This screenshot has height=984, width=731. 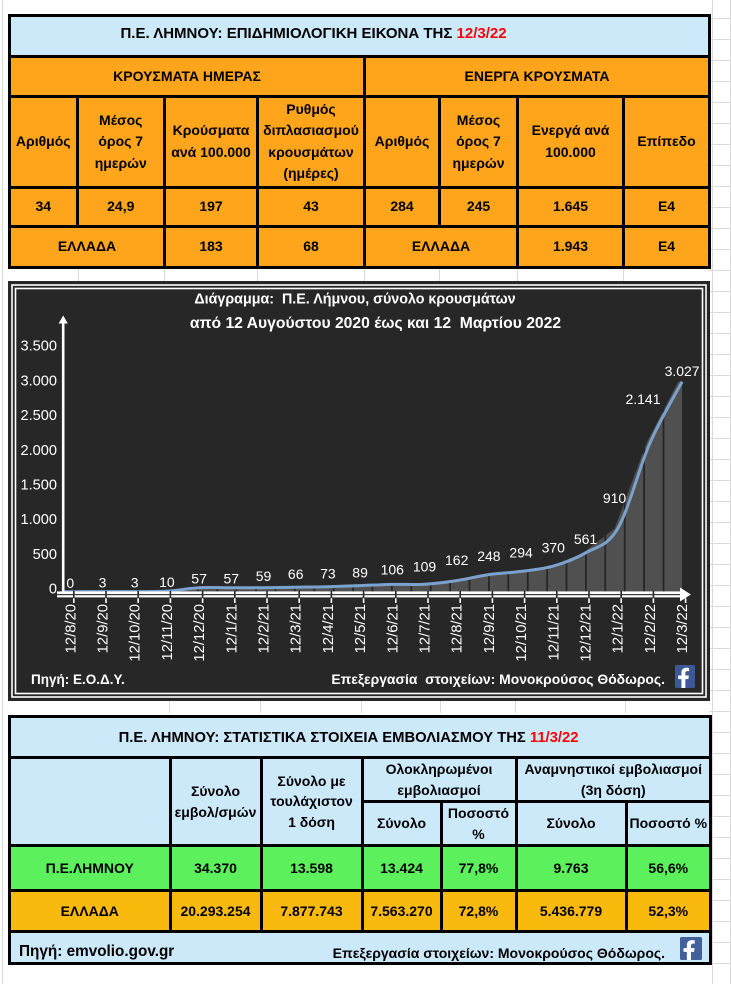 What do you see at coordinates (393, 628) in the screenshot?
I see `svg-text: 12/6/21` at bounding box center [393, 628].